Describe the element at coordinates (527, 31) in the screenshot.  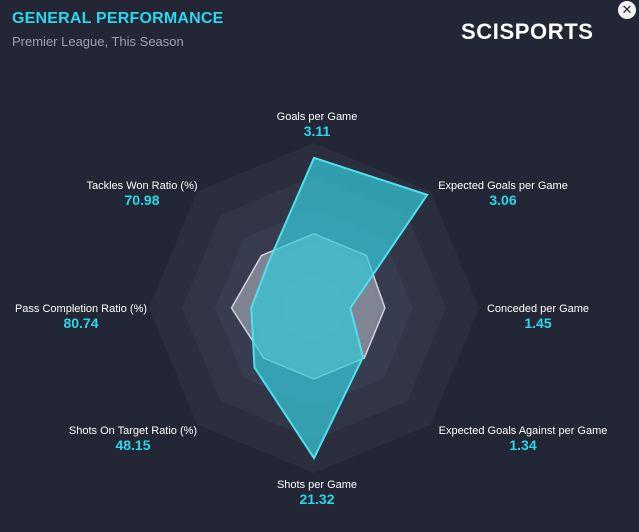
I see `brand-logo: SCISPORTS` at that location.